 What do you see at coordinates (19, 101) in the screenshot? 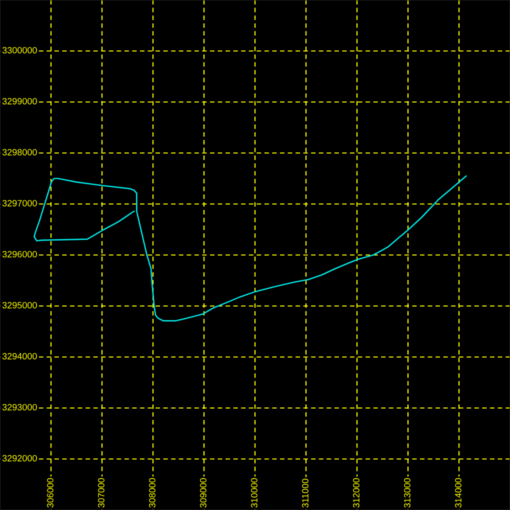
I see `y-tick-label: 3299000` at bounding box center [19, 101].